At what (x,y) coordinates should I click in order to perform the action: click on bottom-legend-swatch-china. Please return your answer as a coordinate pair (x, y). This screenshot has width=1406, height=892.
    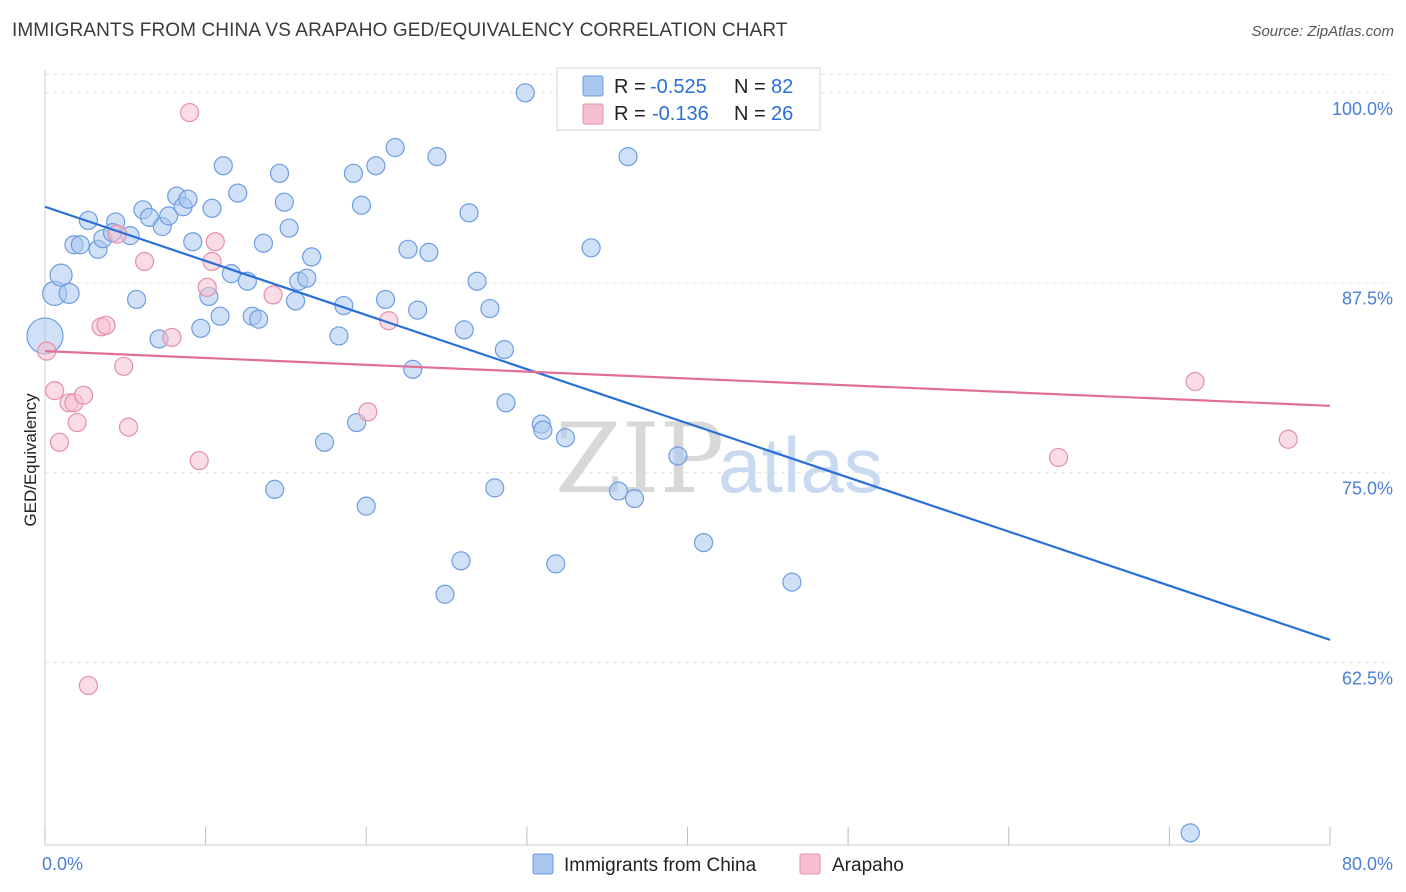
    Looking at the image, I should click on (543, 864).